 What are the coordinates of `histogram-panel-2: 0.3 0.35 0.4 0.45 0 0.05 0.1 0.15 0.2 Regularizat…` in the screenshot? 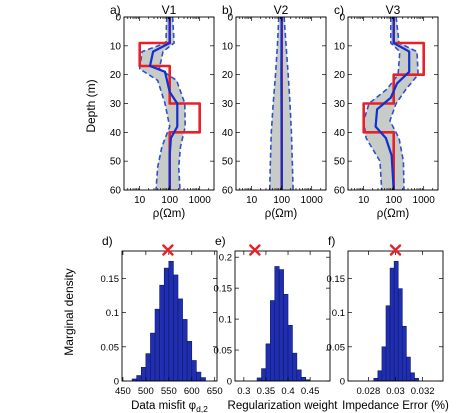 It's located at (276, 323).